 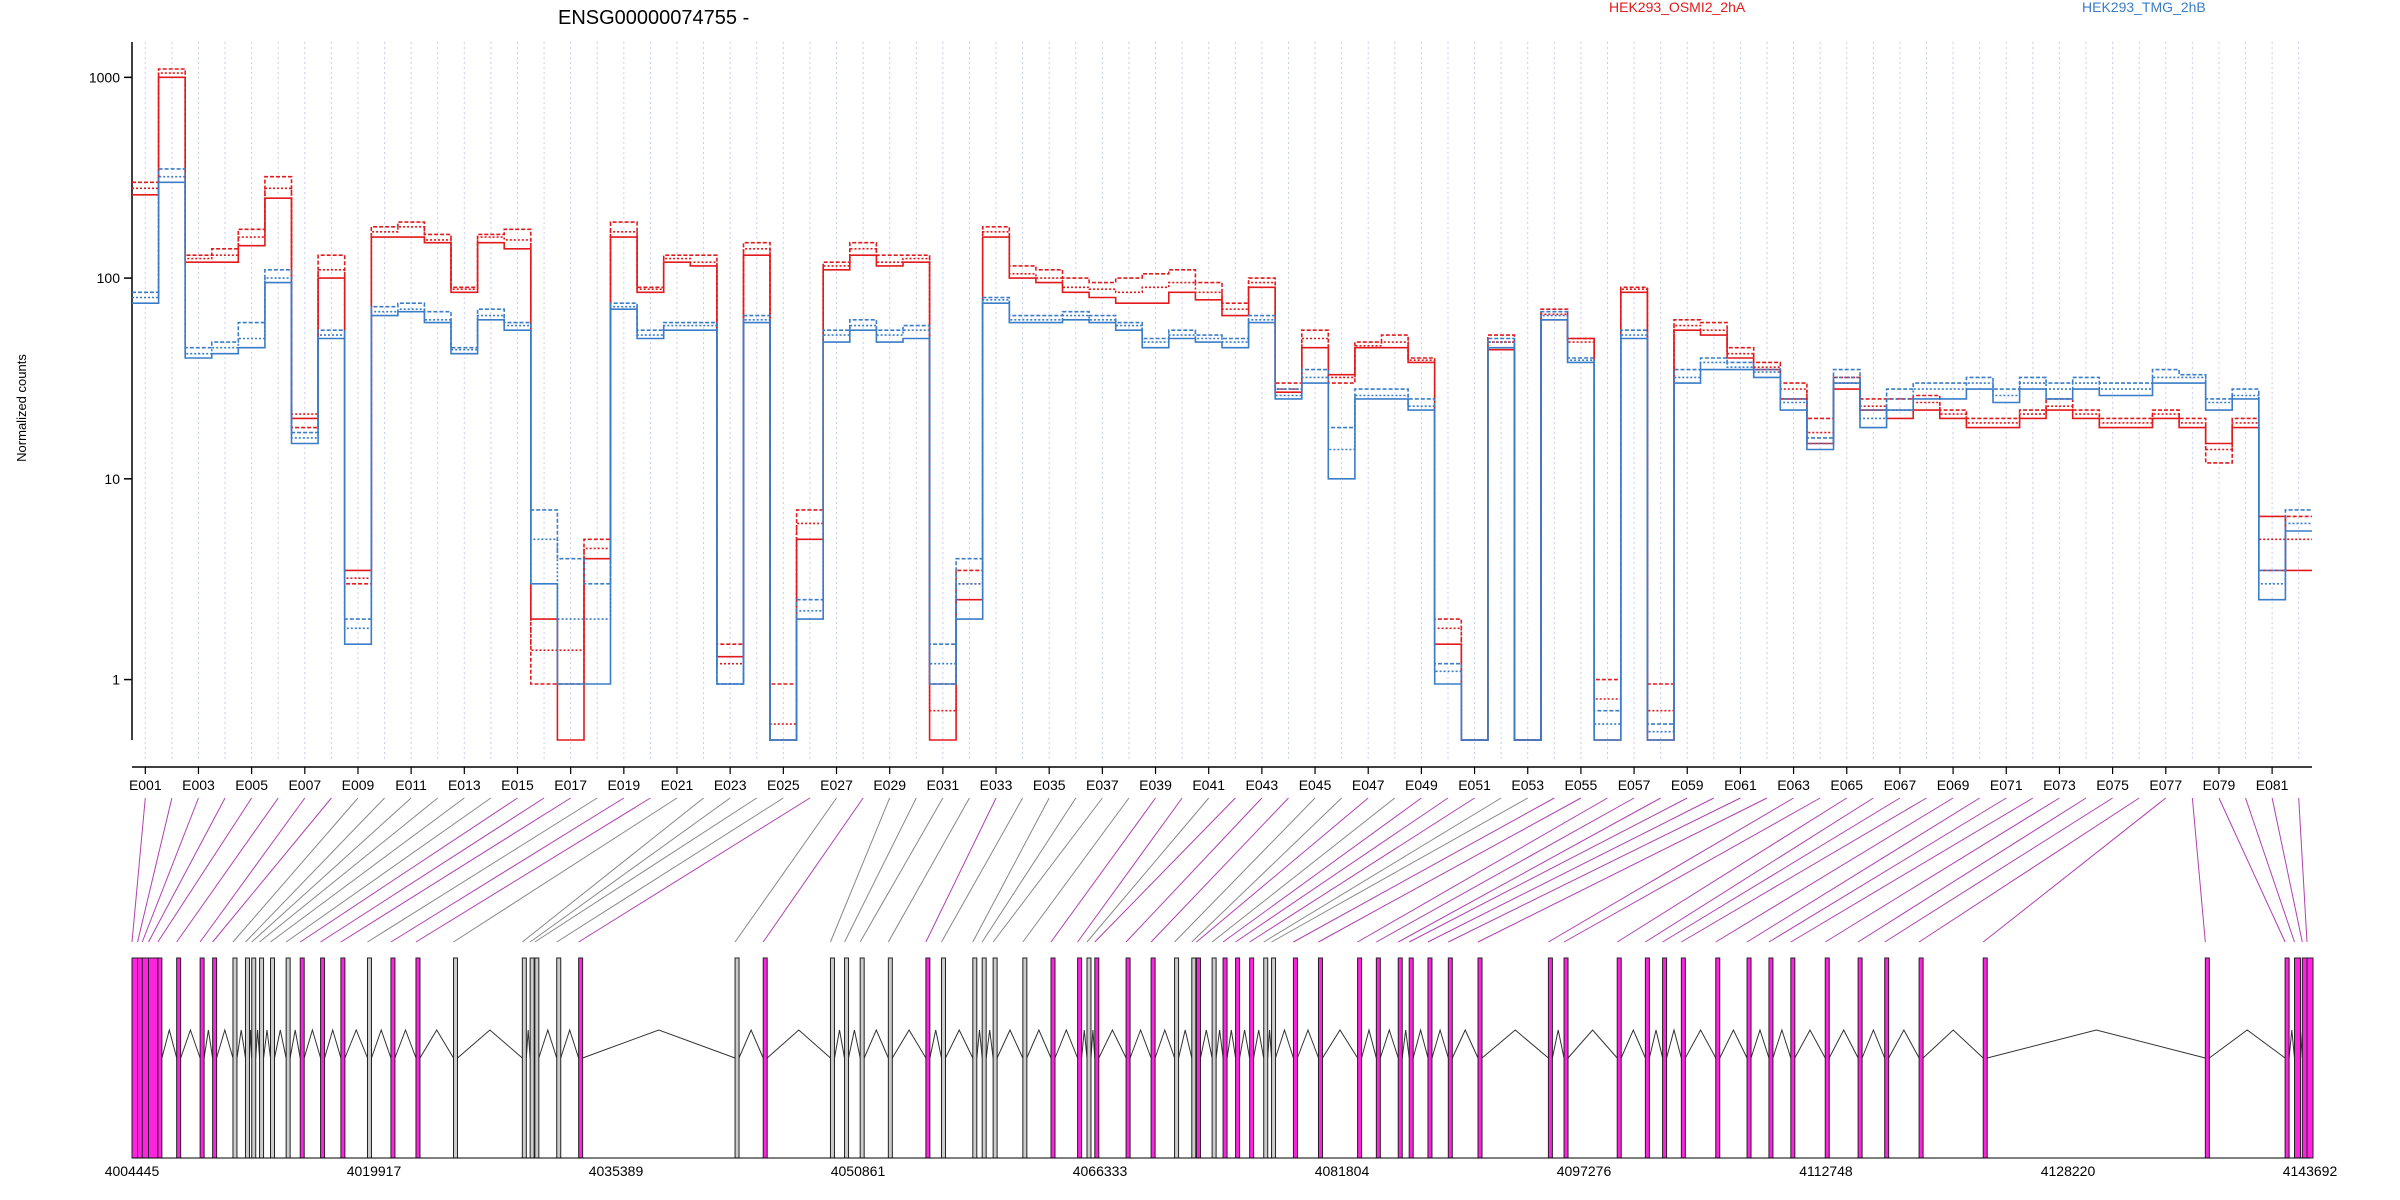 I want to click on genomic-tick-label: 4081804, so click(x=1342, y=1171).